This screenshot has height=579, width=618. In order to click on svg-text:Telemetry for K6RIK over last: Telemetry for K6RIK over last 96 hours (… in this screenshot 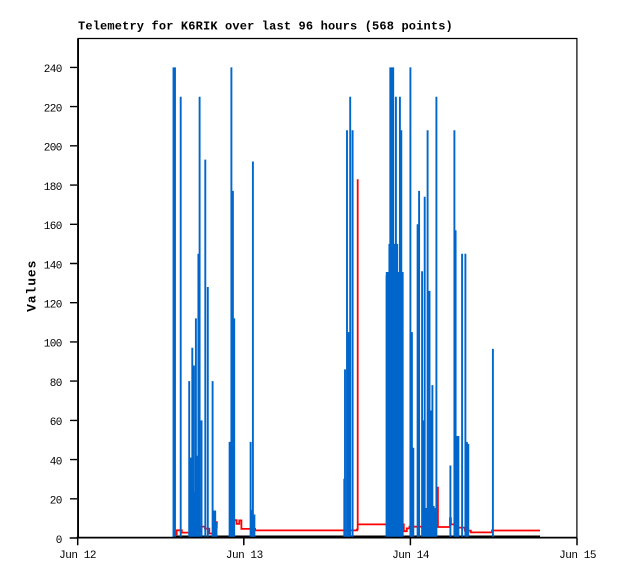, I will do `click(265, 26)`.